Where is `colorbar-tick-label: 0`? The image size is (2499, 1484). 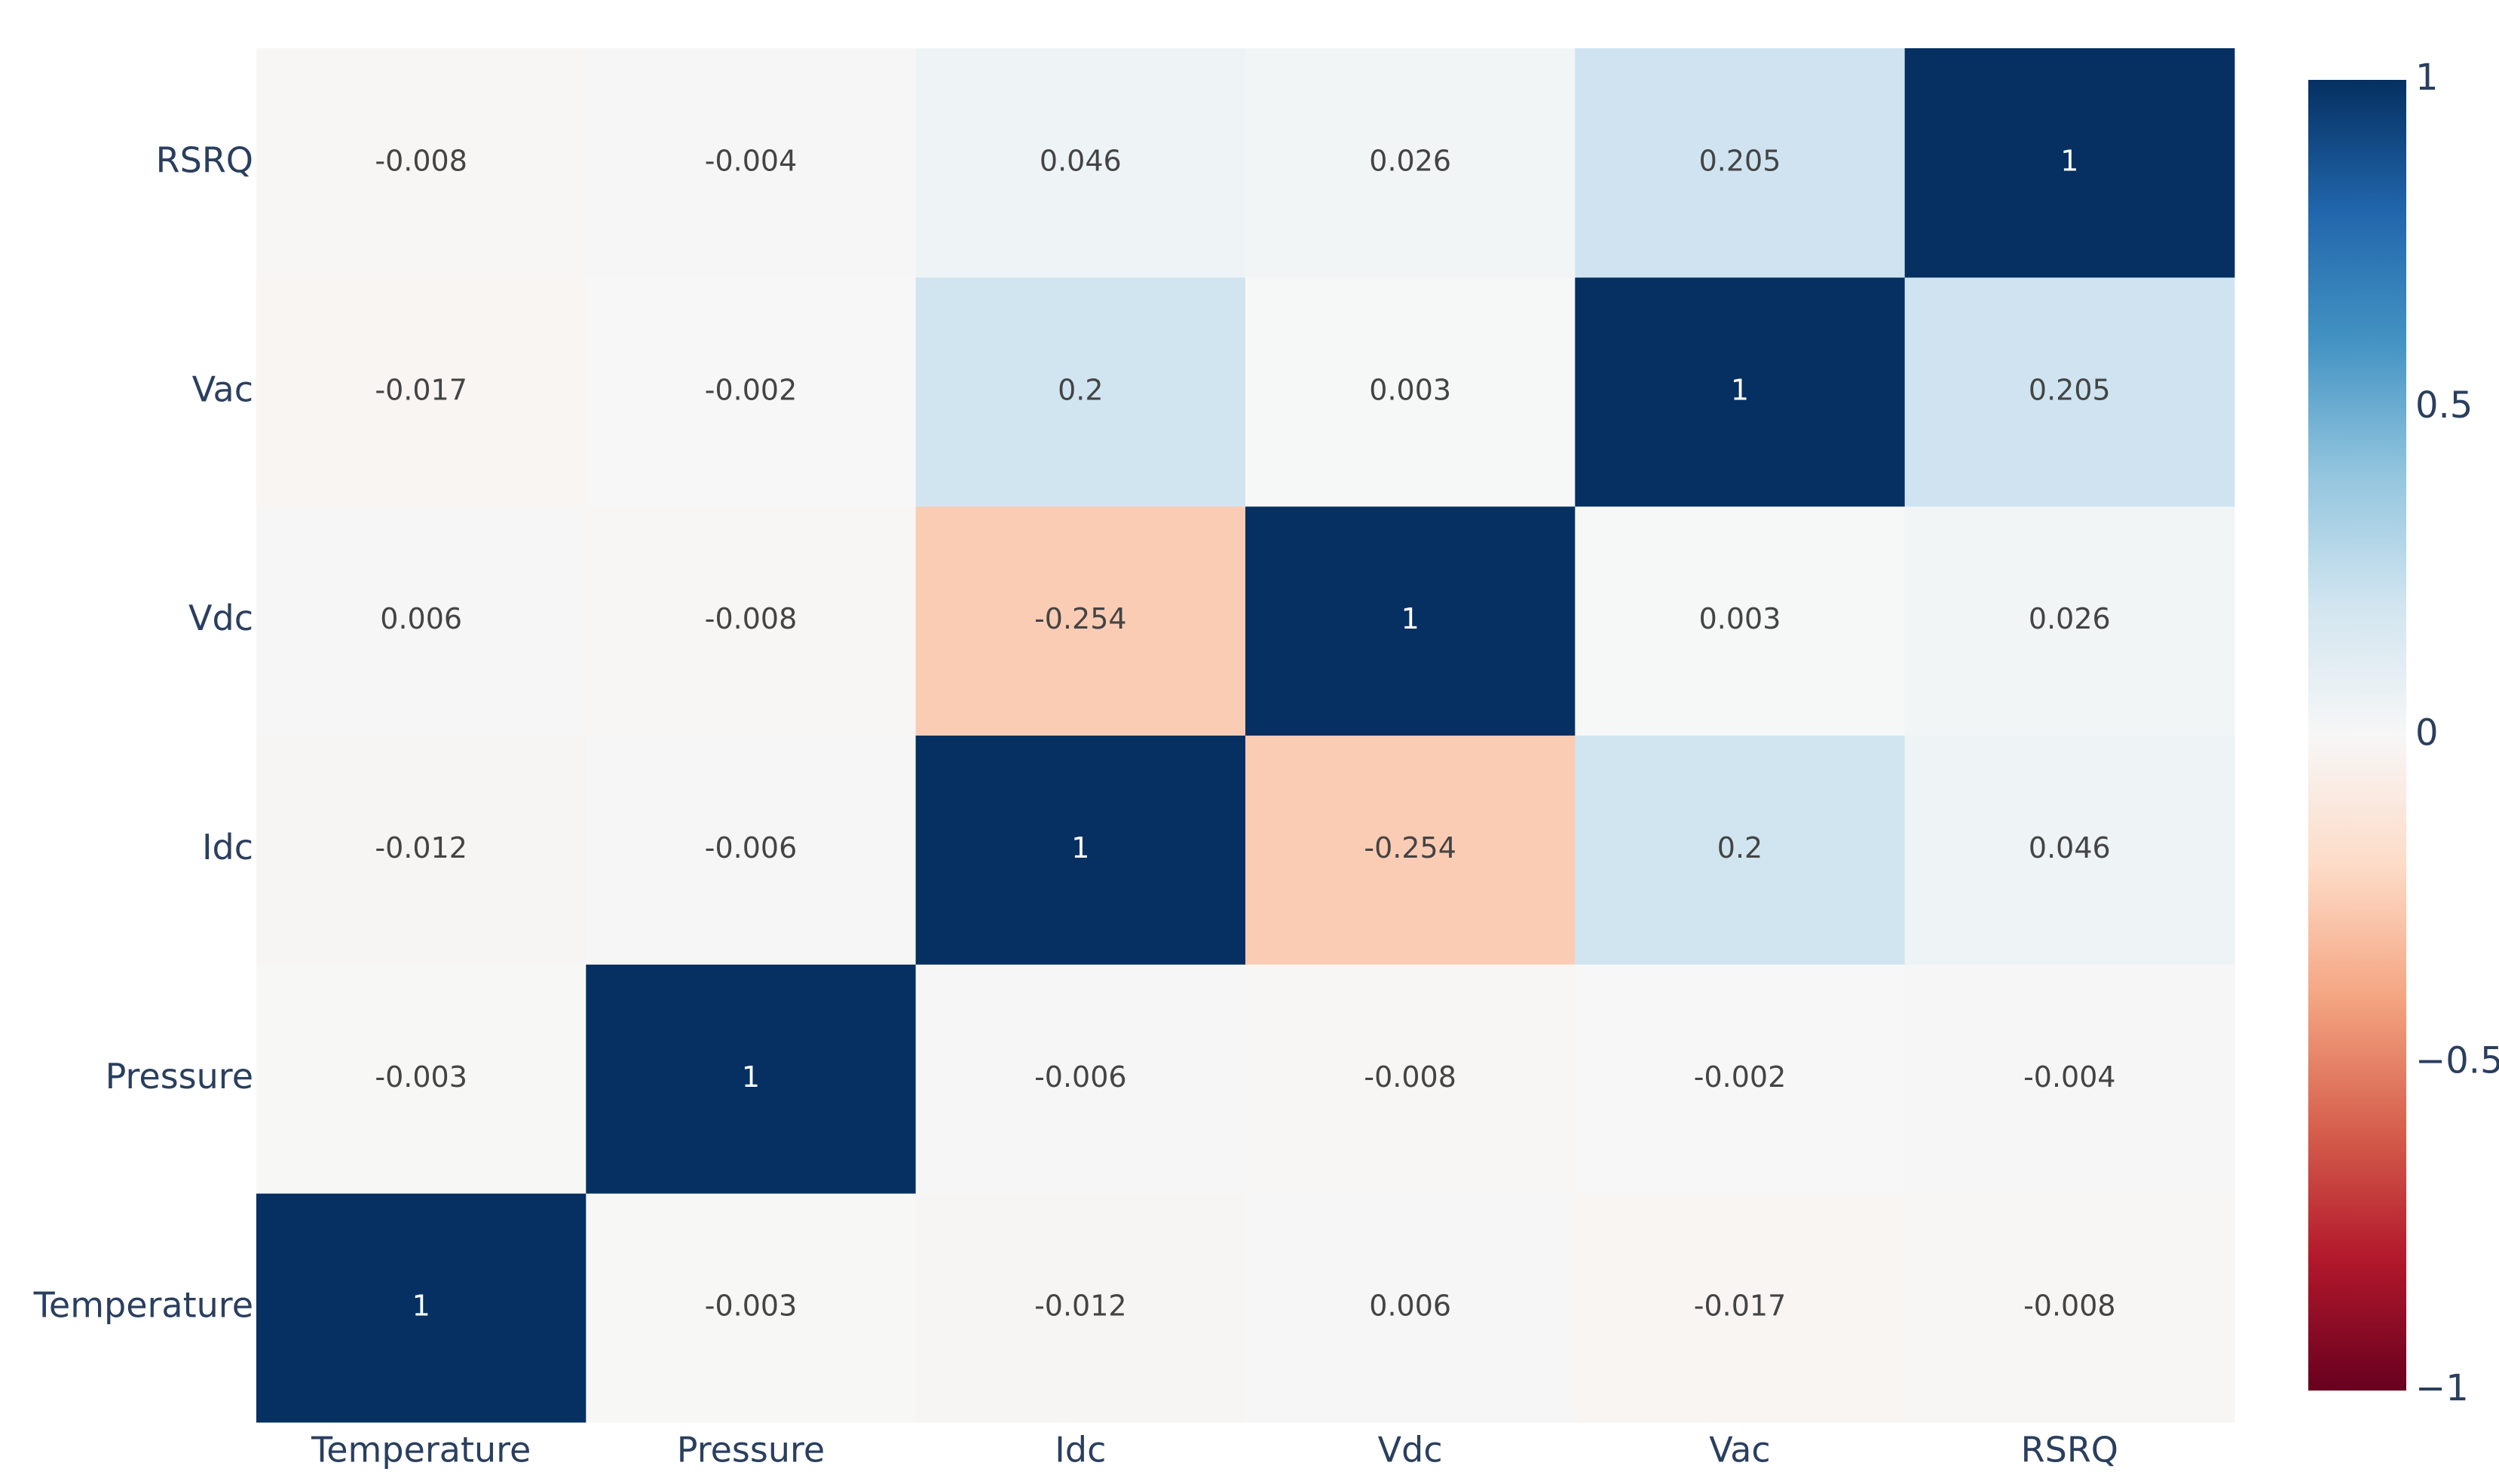
colorbar-tick-label: 0 is located at coordinates (2427, 733).